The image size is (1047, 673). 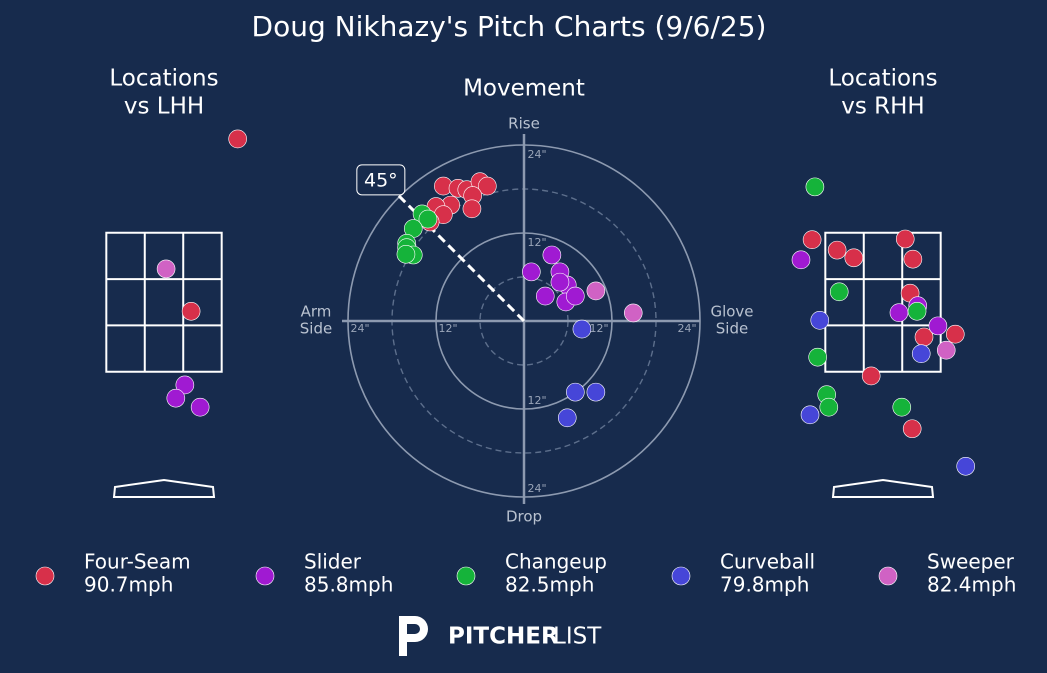 What do you see at coordinates (731, 312) in the screenshot?
I see `axis-label: Glove` at bounding box center [731, 312].